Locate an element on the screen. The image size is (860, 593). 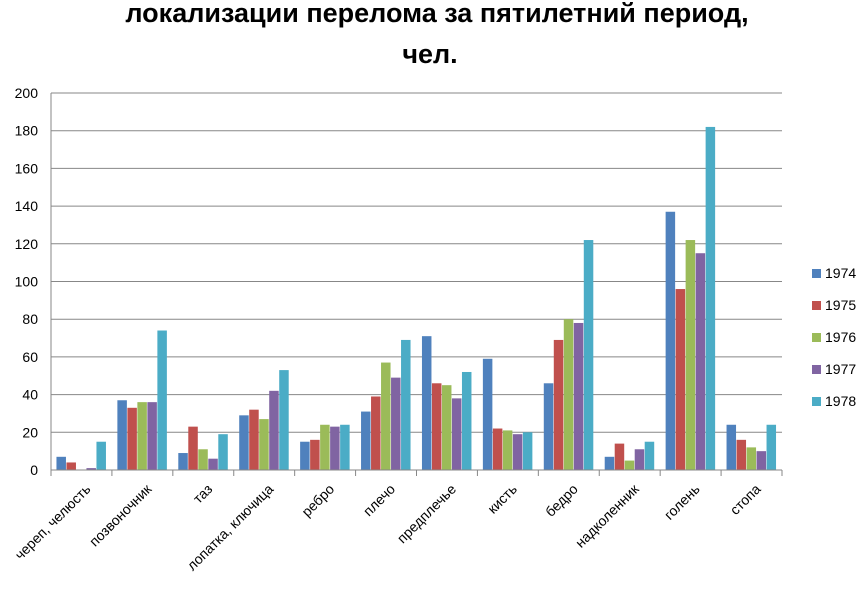
y-tick-label: 140 is located at coordinates (27, 206).